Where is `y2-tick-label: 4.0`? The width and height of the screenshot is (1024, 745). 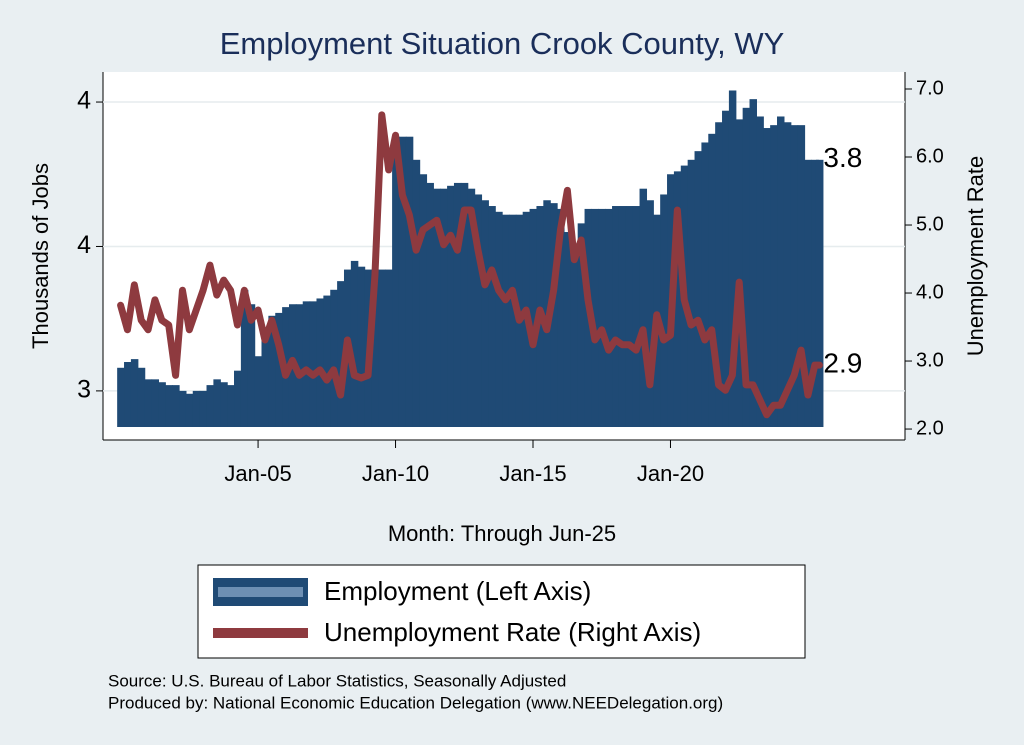 y2-tick-label: 4.0 is located at coordinates (930, 292).